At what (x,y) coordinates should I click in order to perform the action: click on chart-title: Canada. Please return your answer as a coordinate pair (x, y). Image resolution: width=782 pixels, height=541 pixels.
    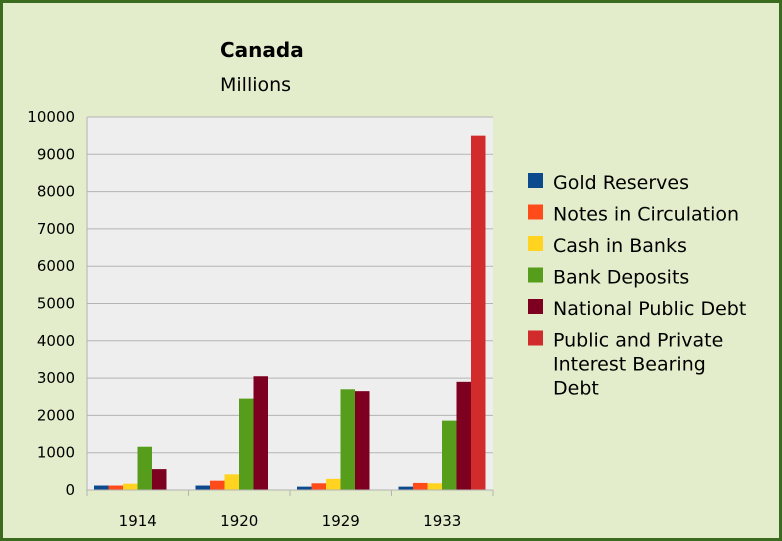
    Looking at the image, I should click on (262, 50).